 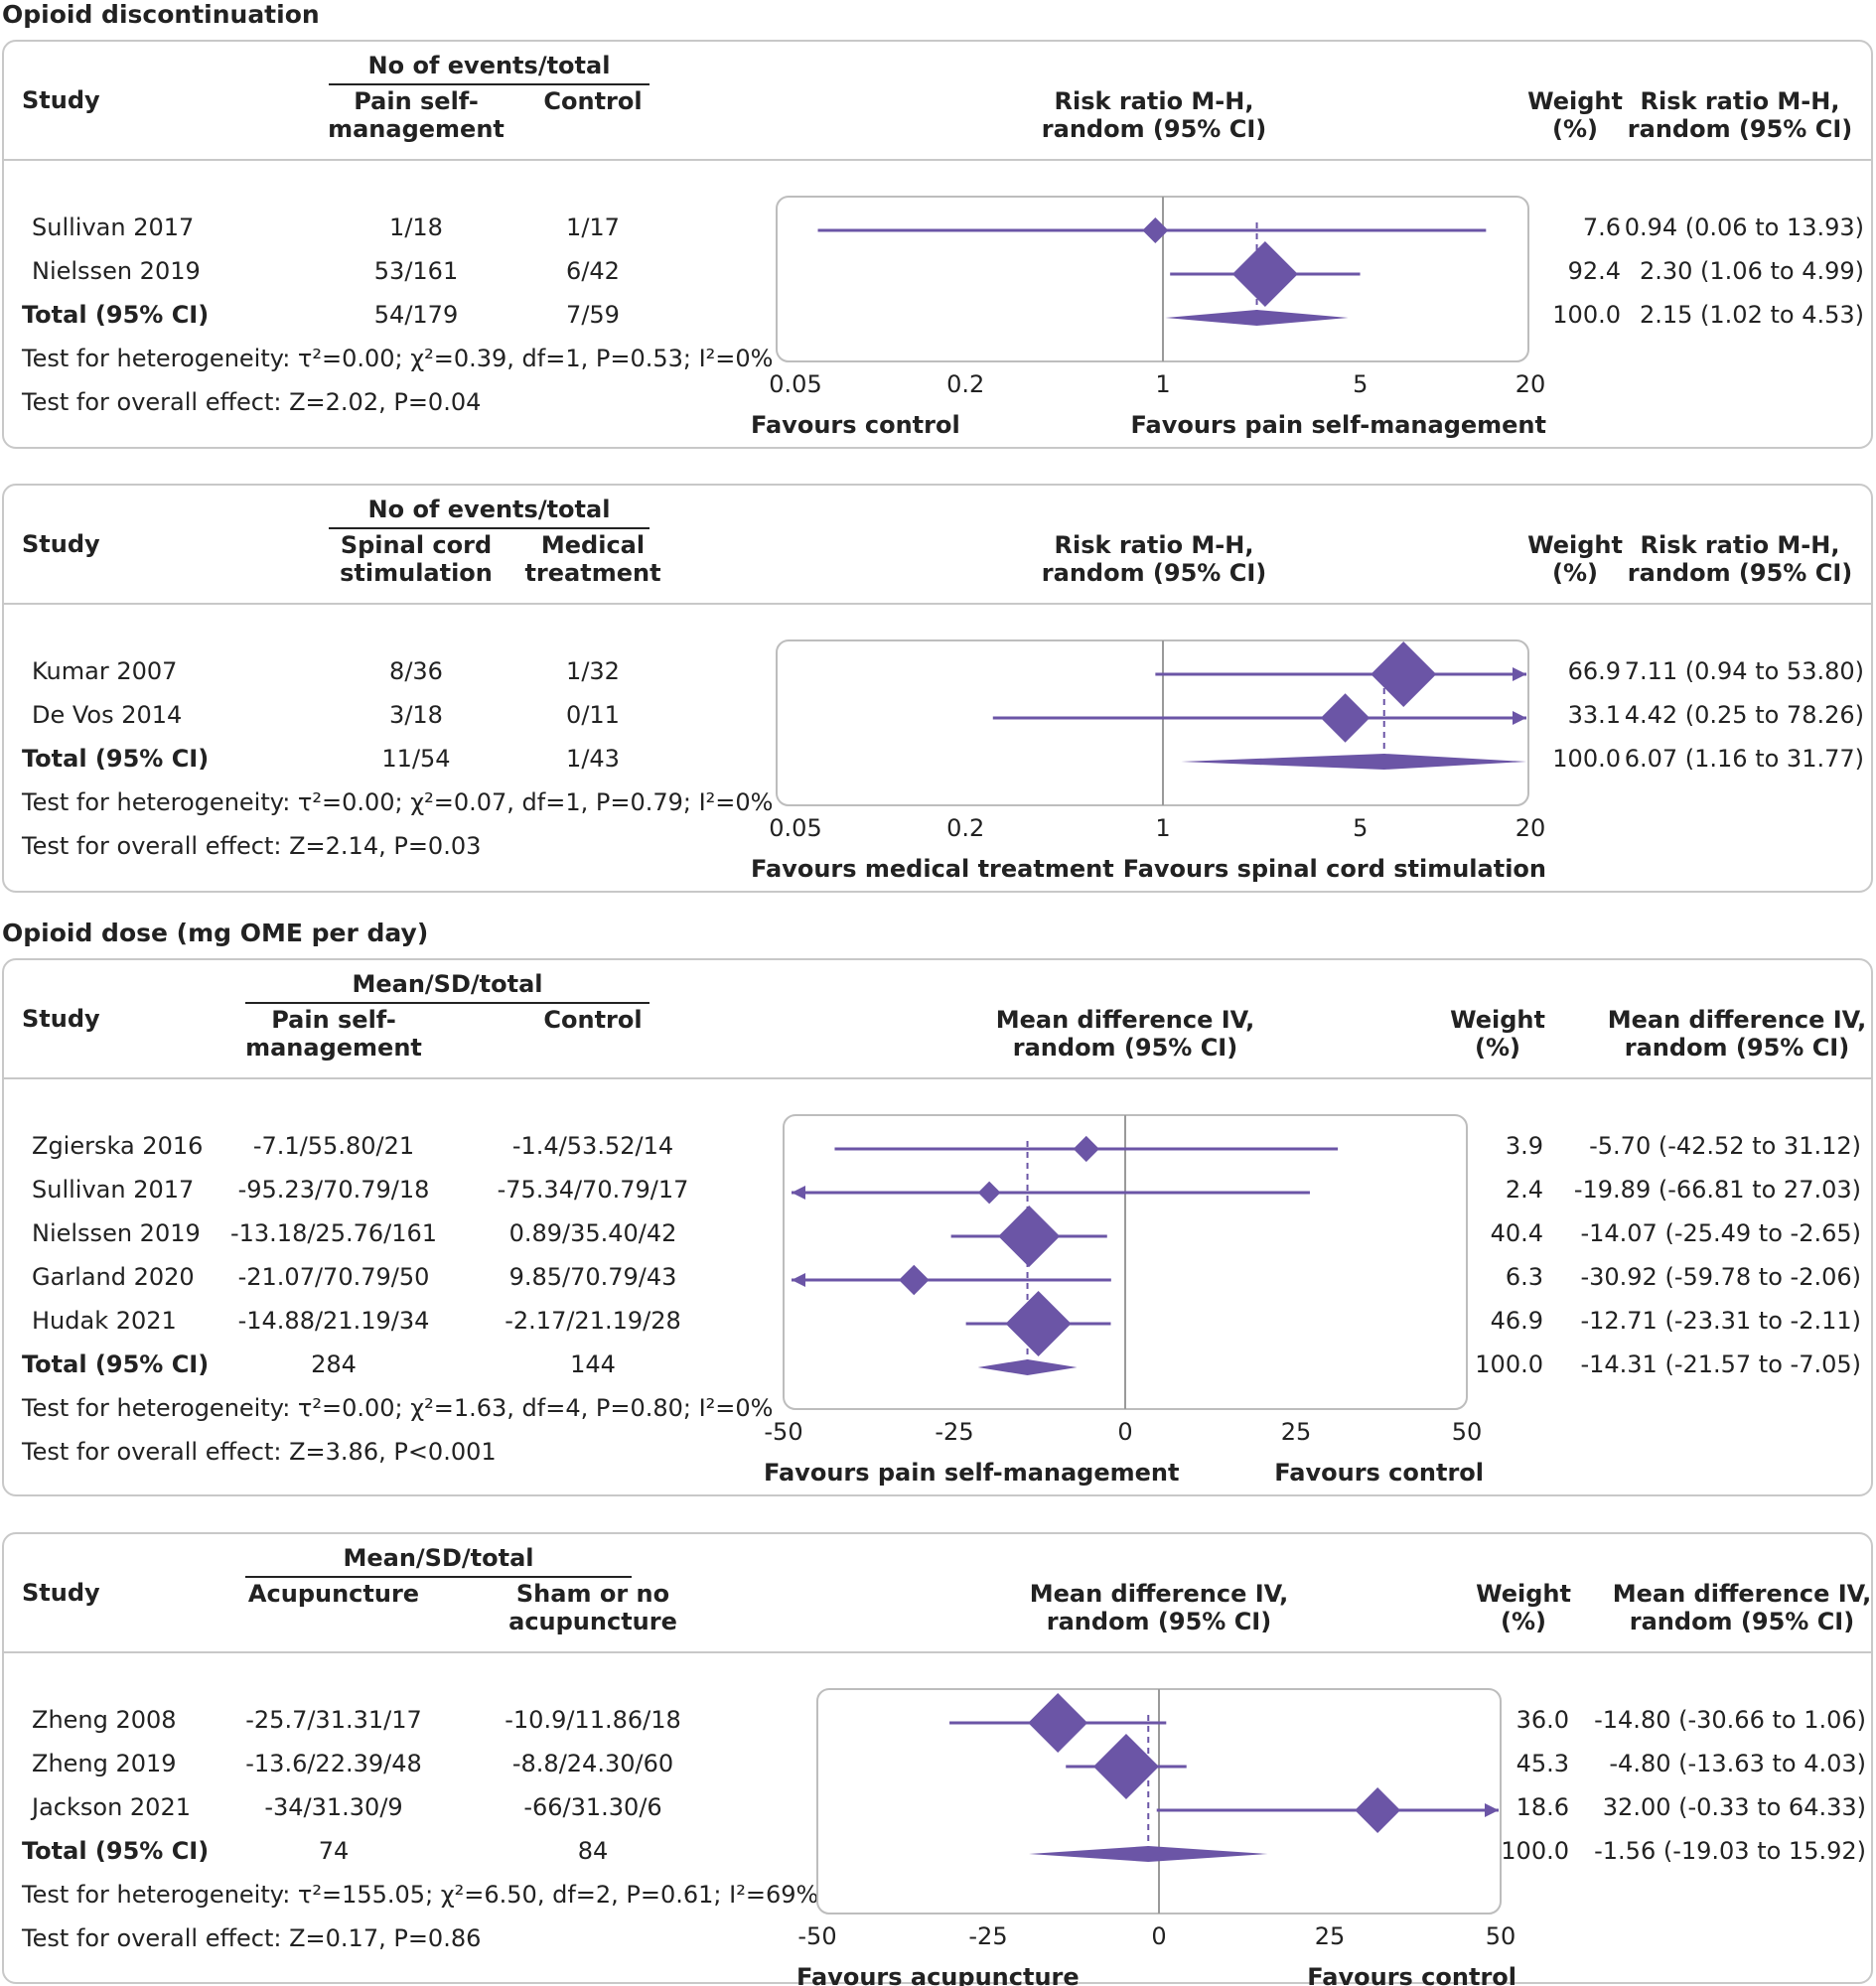 What do you see at coordinates (107, 715) in the screenshot?
I see `study-name: De Vos 2014` at bounding box center [107, 715].